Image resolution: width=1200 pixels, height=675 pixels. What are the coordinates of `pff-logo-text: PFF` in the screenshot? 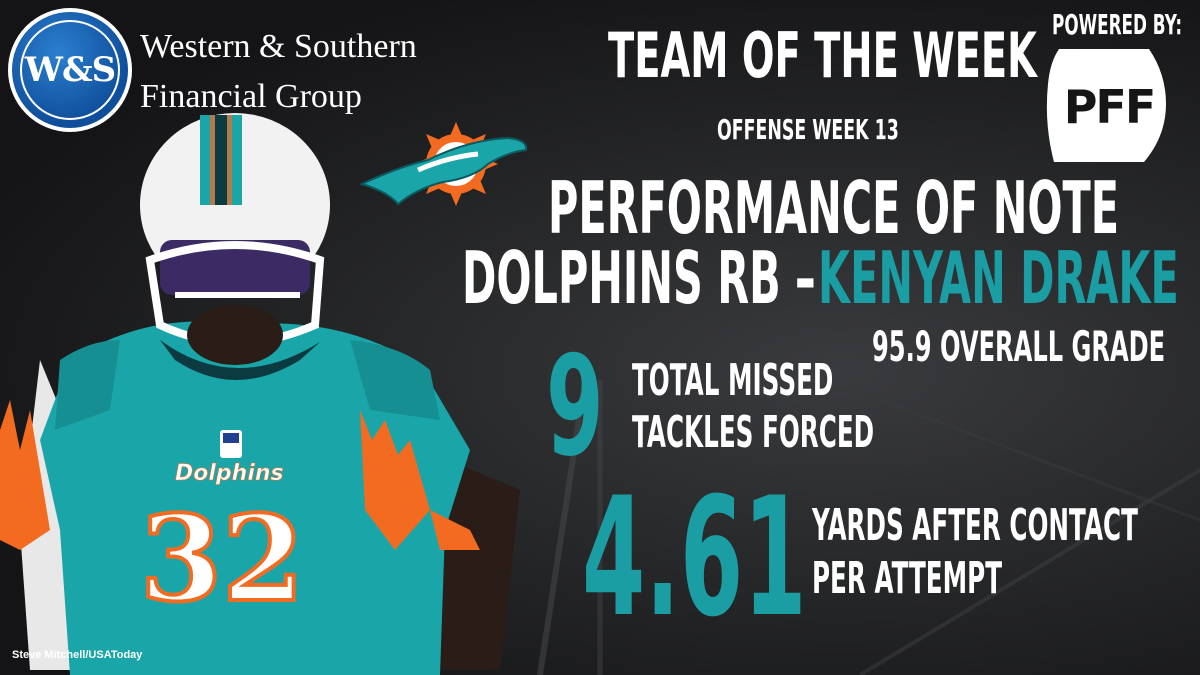 It's located at (1110, 107).